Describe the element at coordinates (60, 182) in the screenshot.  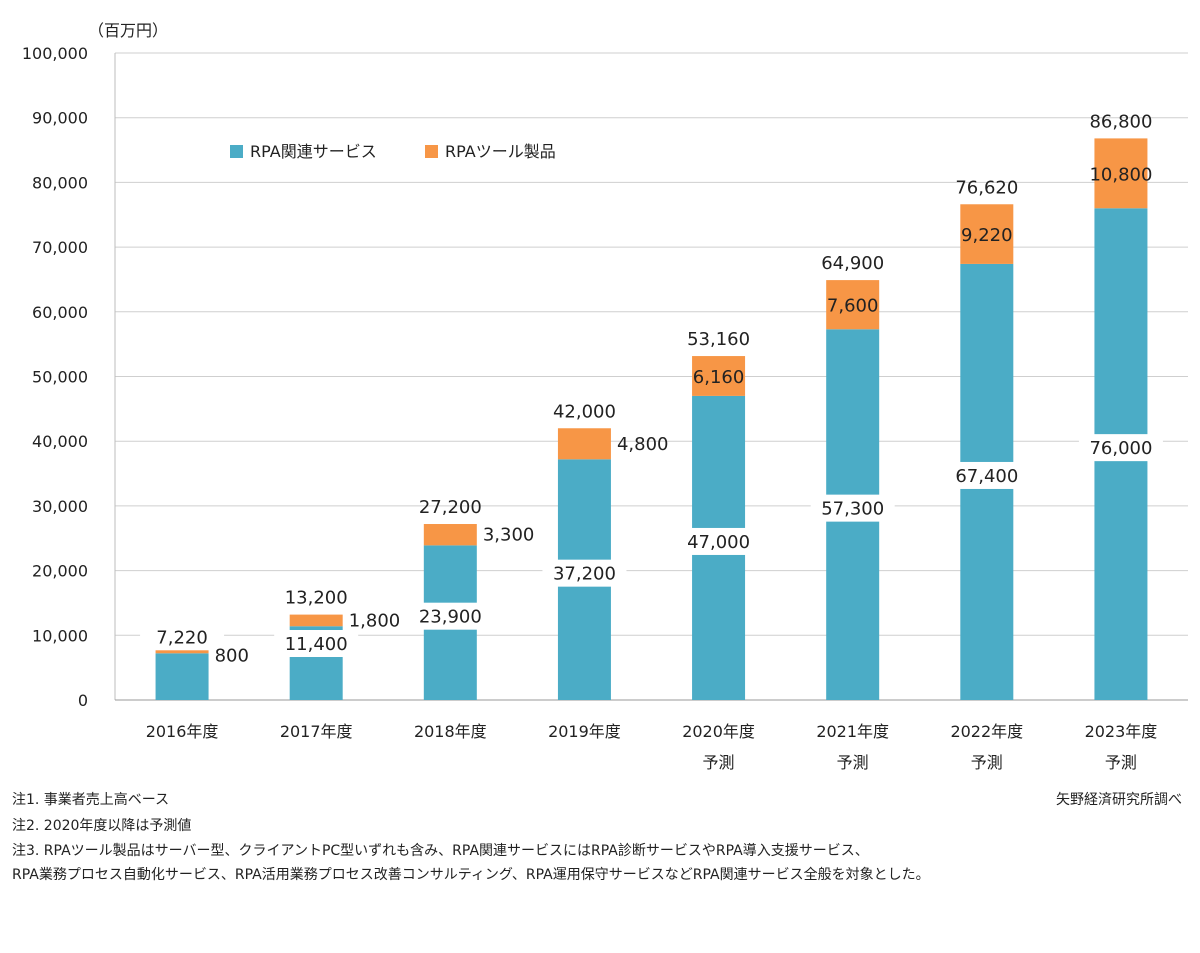
I see `y-tick-label: 80,000` at that location.